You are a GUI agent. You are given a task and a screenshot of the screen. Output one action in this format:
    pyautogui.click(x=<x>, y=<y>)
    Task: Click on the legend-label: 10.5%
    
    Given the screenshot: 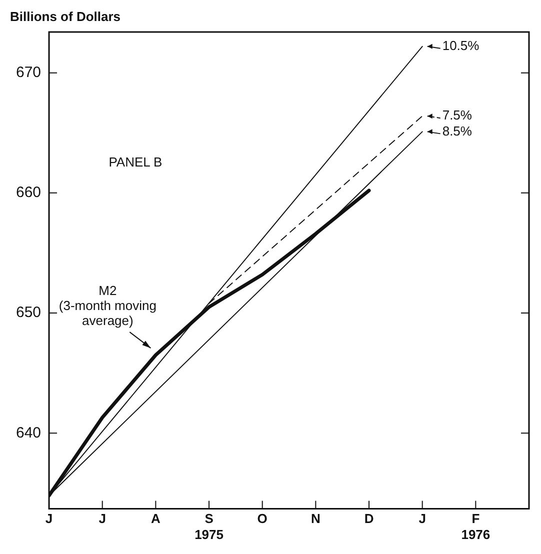 What is the action you would take?
    pyautogui.click(x=461, y=45)
    